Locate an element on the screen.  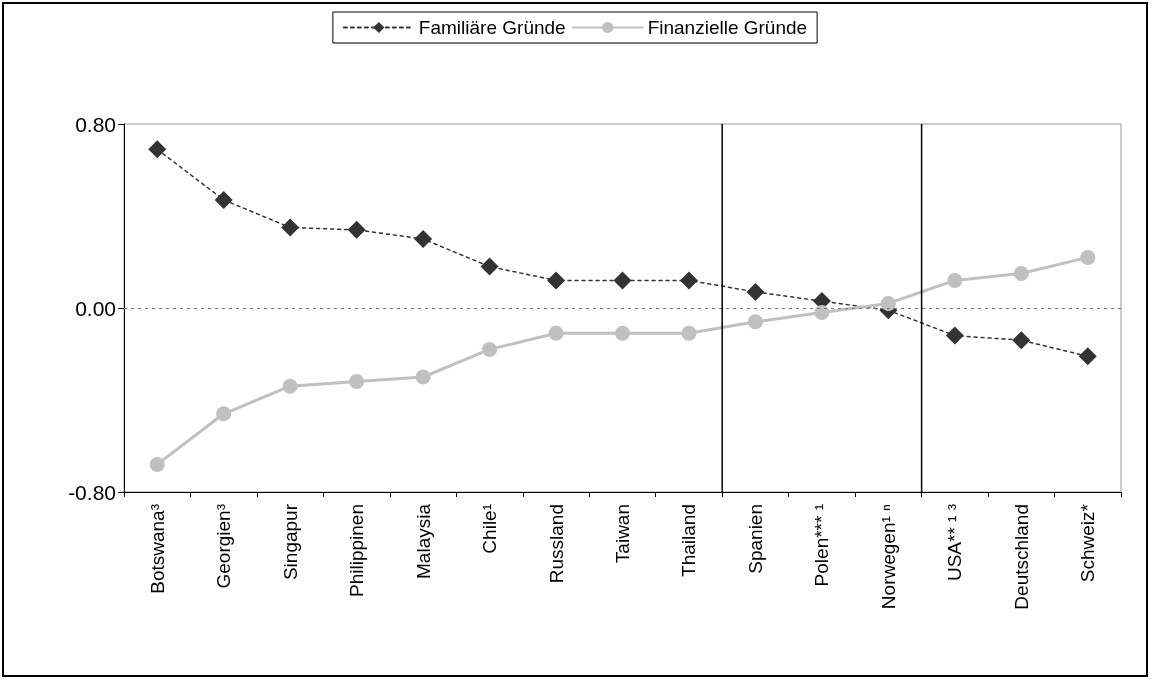
x-tick-label: Taiwan is located at coordinates (622, 534).